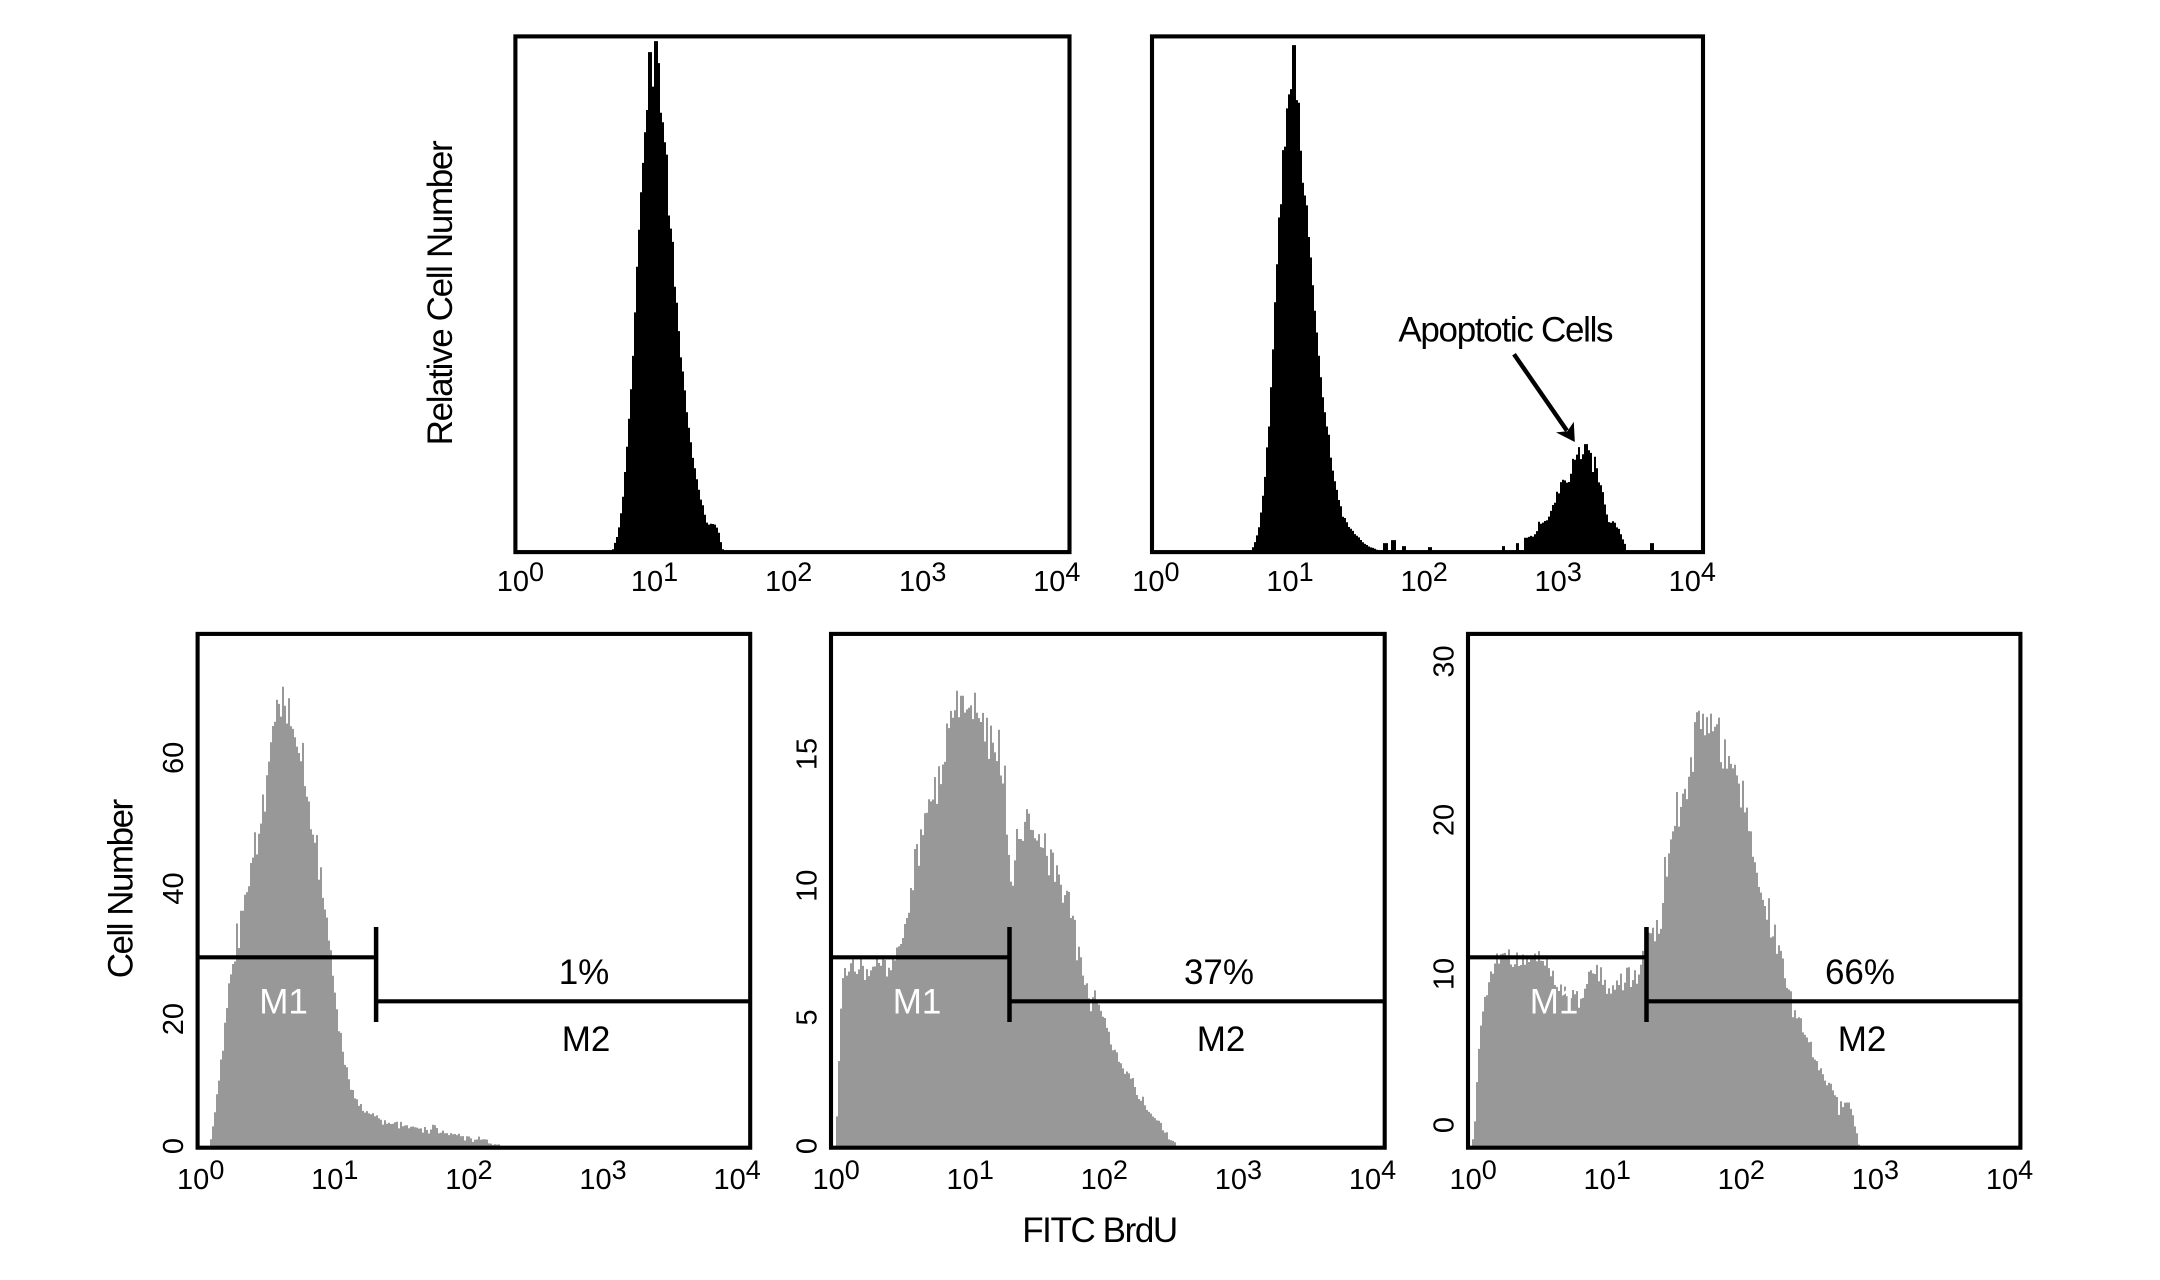 The width and height of the screenshot is (2160, 1280). Describe the element at coordinates (1219, 972) in the screenshot. I see `svg-text: 37%` at that location.